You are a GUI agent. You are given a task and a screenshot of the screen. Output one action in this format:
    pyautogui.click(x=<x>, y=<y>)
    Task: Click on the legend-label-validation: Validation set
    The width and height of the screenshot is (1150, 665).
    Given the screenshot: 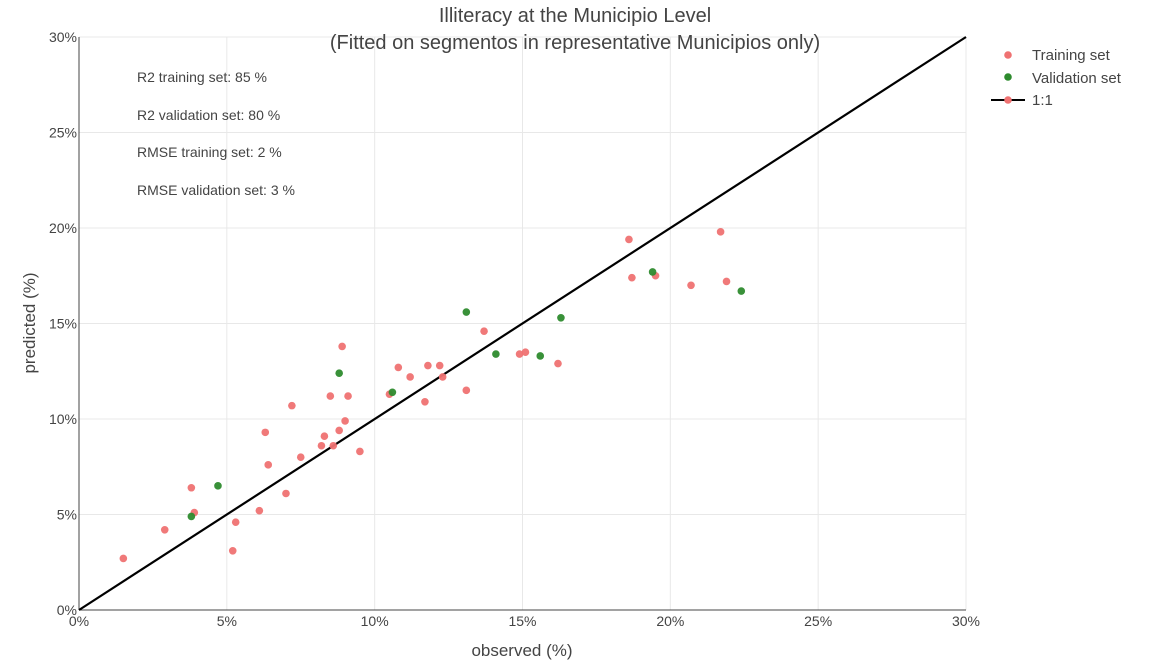 What is the action you would take?
    pyautogui.click(x=1077, y=78)
    